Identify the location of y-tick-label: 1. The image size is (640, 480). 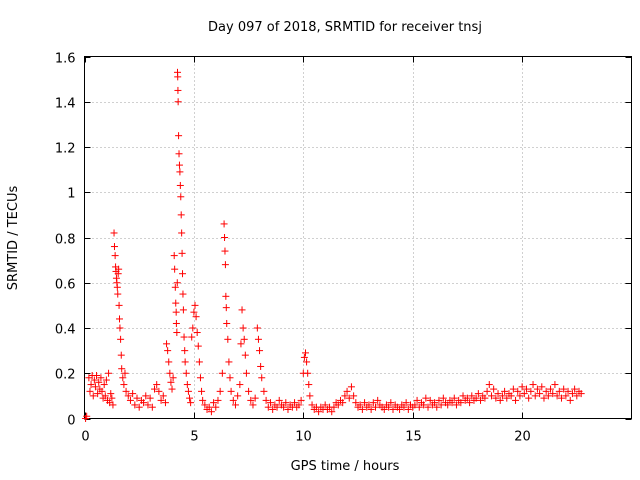
(71, 194).